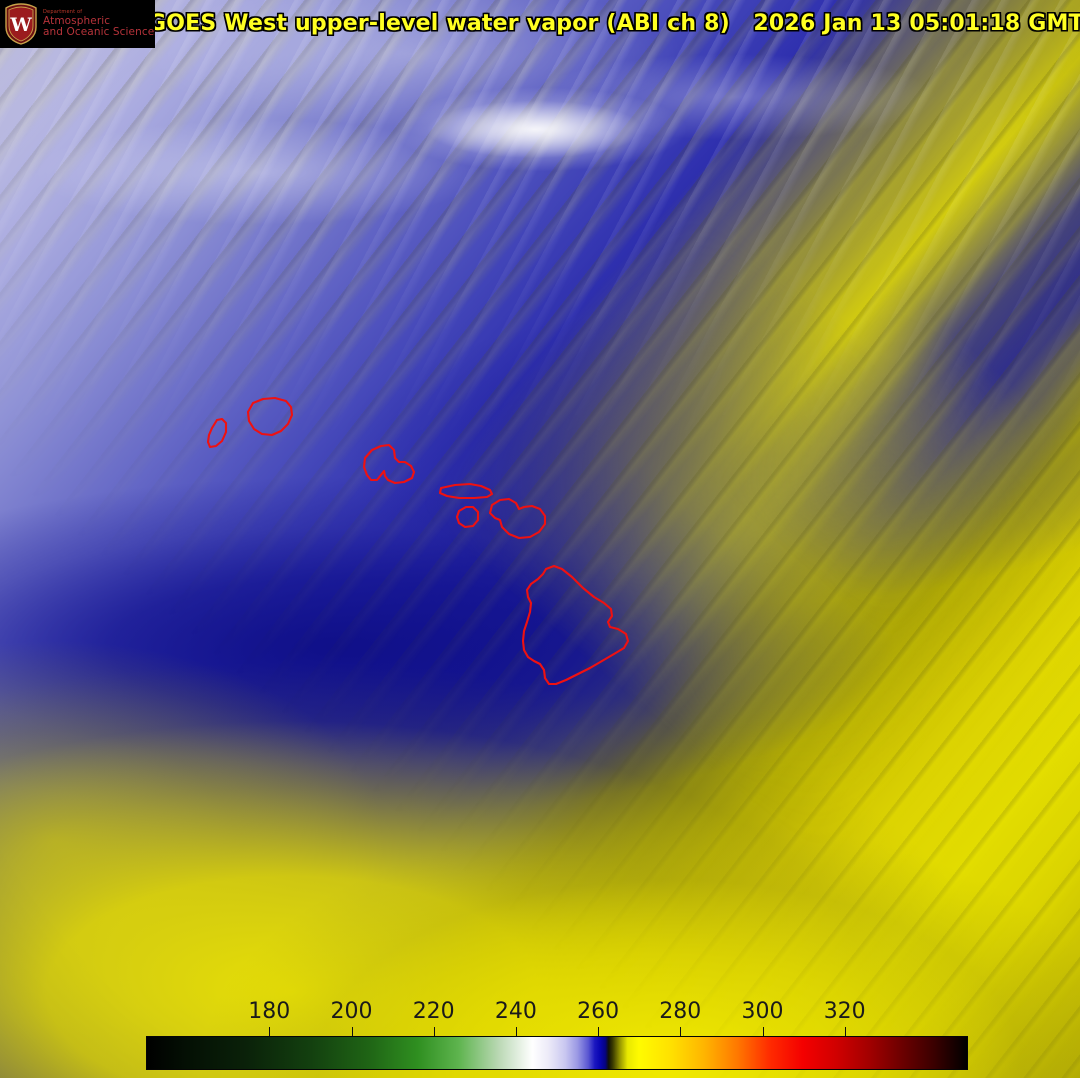 This screenshot has width=1080, height=1078. I want to click on svg-text: W, so click(20, 25).